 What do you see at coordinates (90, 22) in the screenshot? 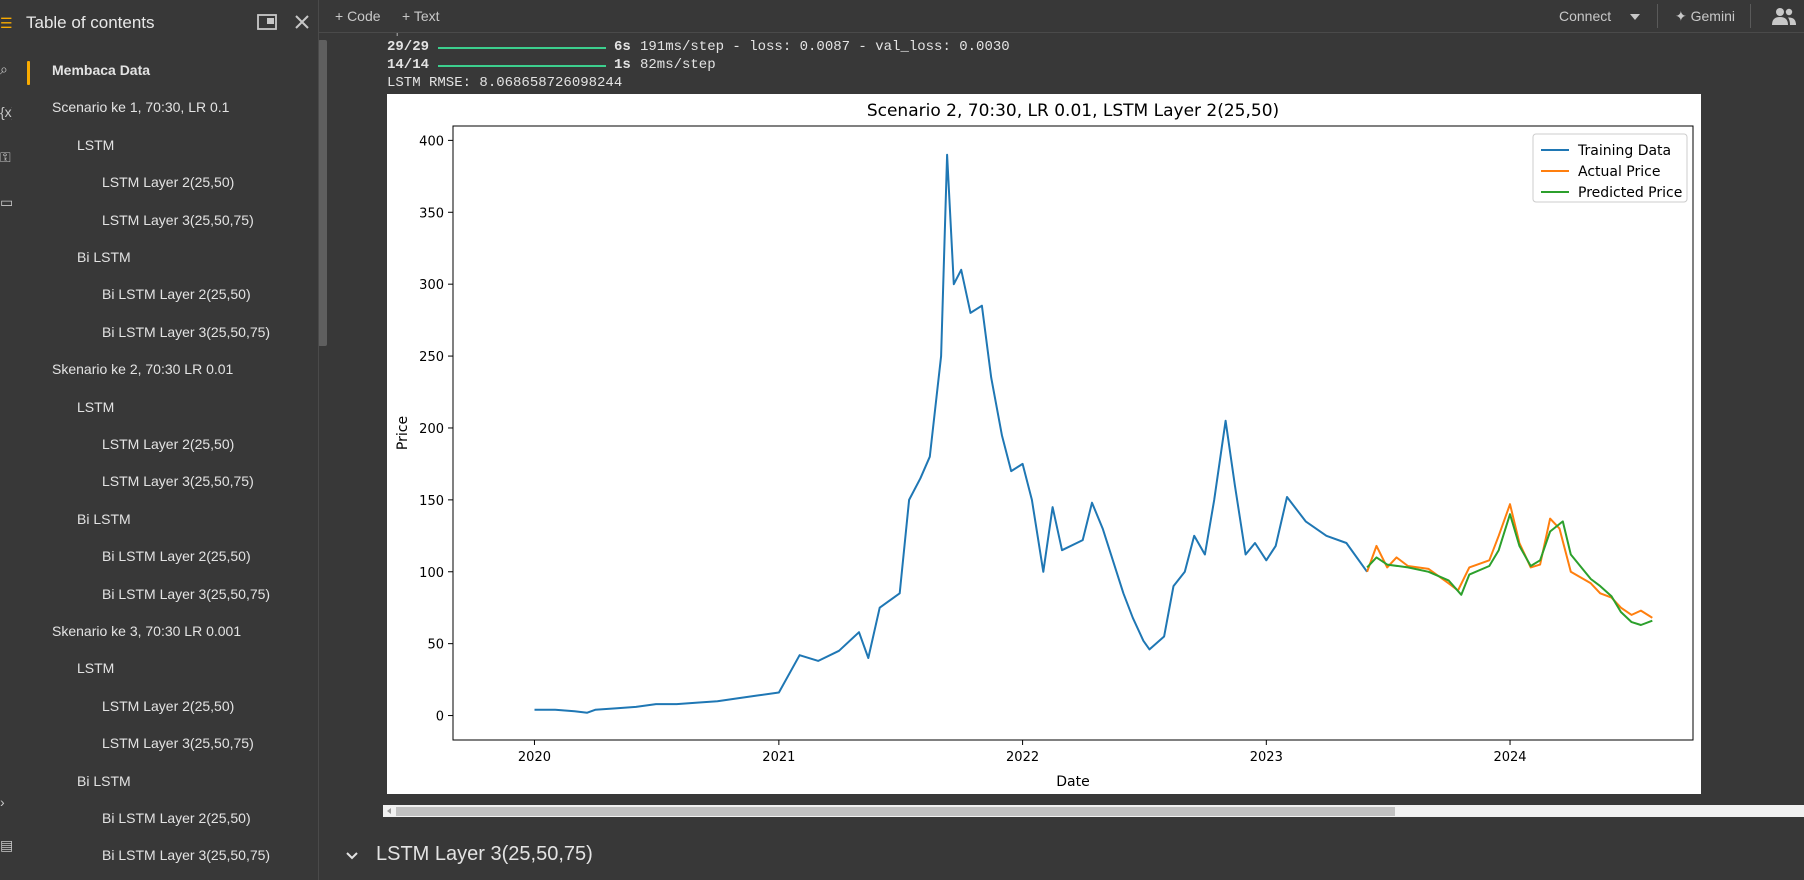
I see `toc-title: Table of contents` at bounding box center [90, 22].